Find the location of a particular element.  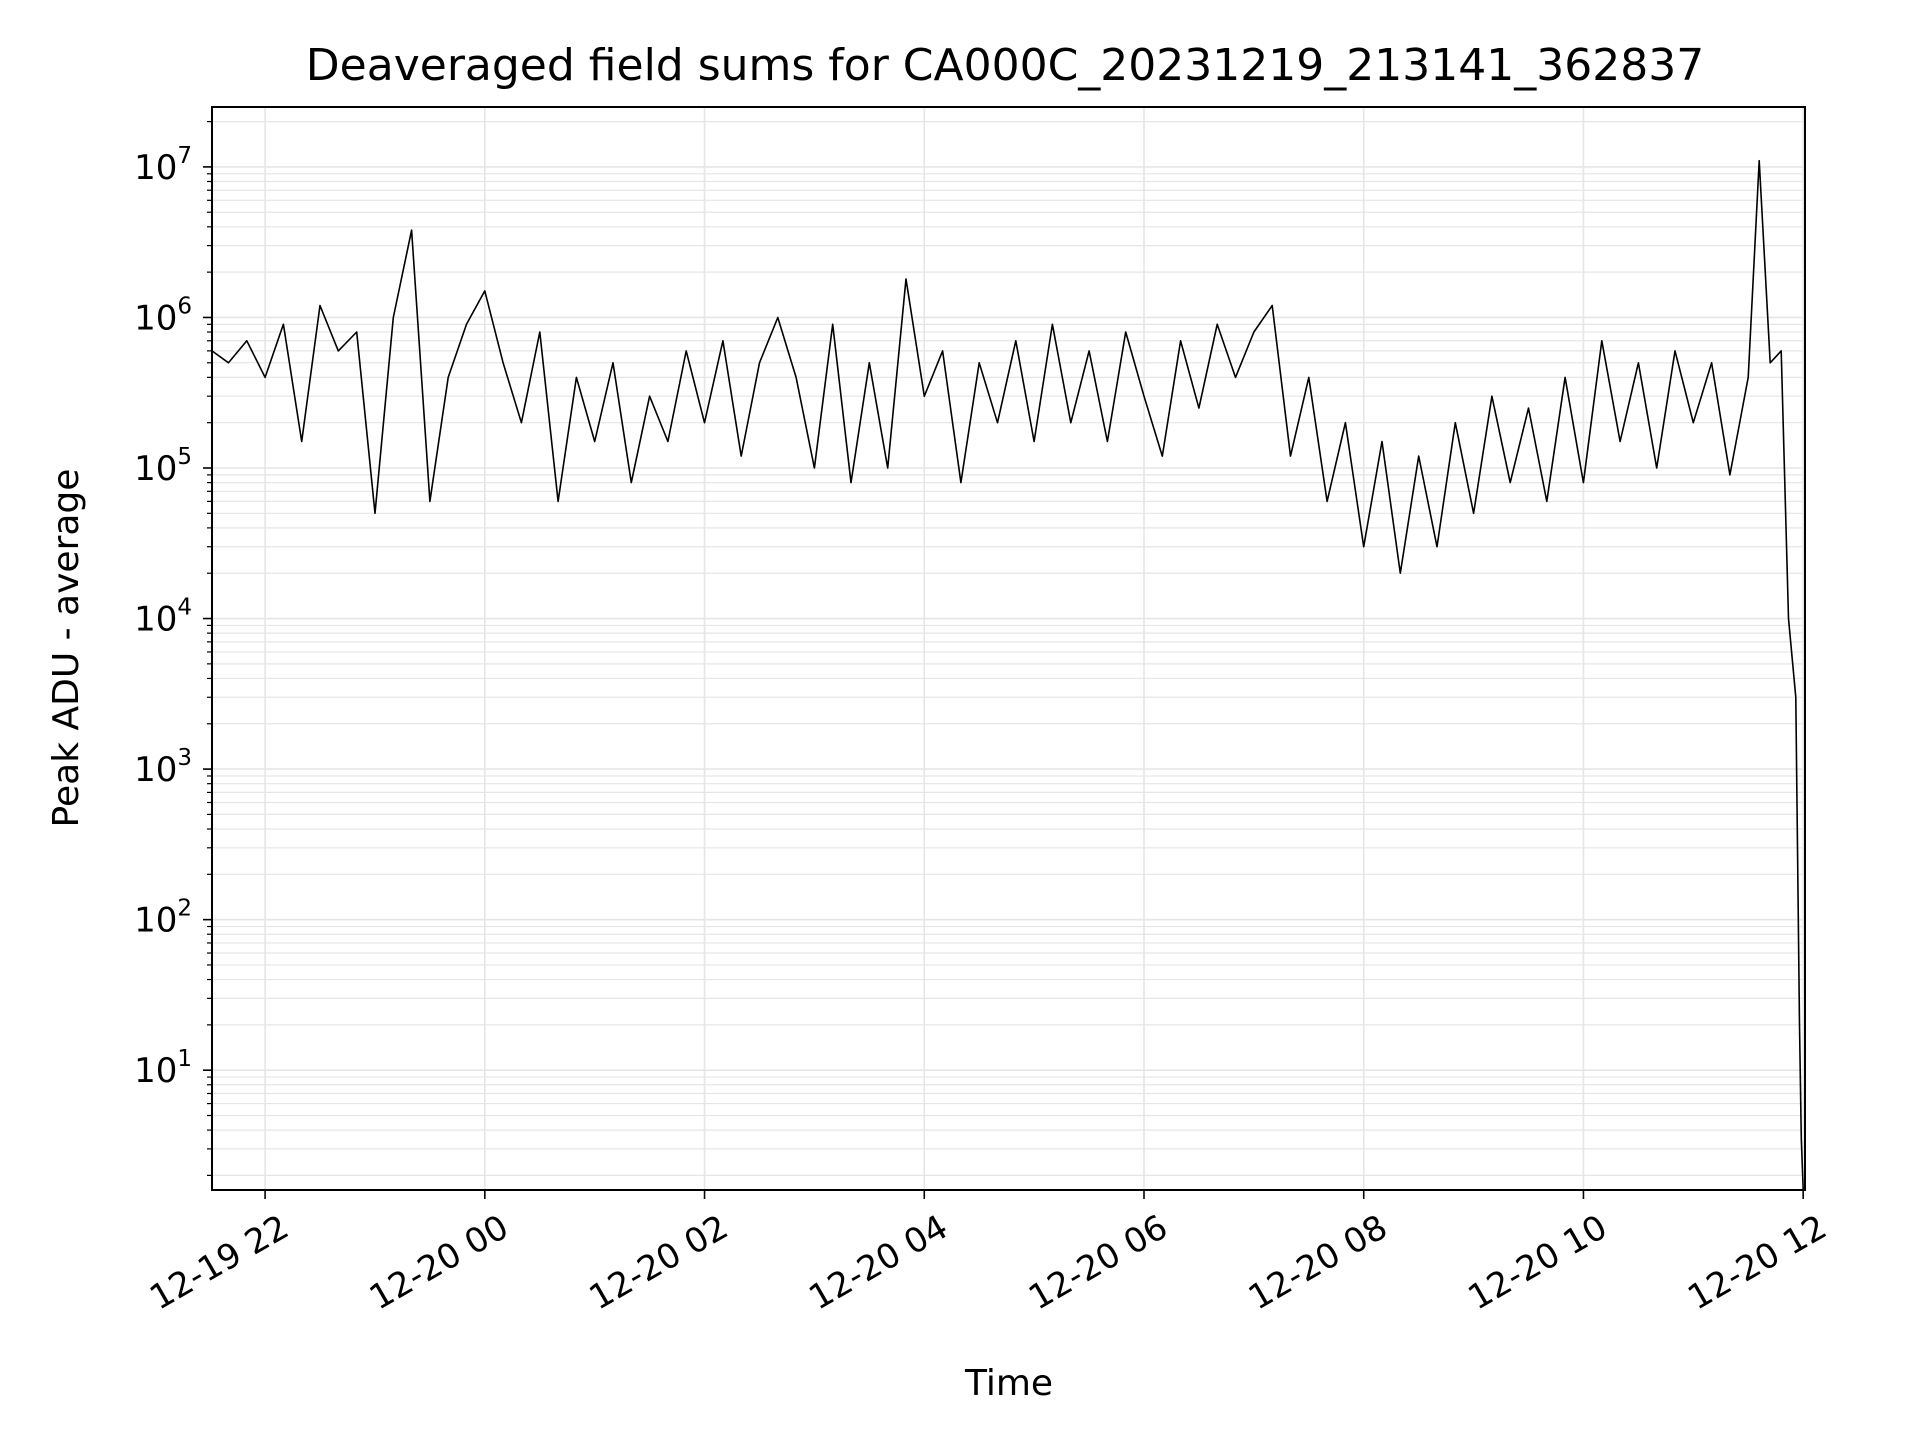

x-axis-title: Time is located at coordinates (1008, 1383).